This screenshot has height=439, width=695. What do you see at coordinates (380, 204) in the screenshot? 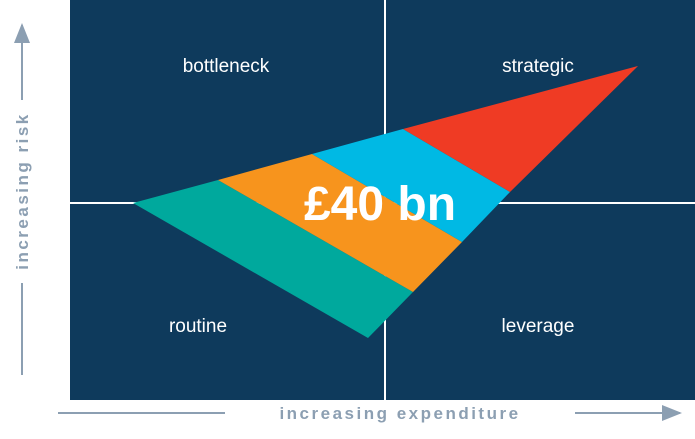
I see `center-label: £40 bn` at bounding box center [380, 204].